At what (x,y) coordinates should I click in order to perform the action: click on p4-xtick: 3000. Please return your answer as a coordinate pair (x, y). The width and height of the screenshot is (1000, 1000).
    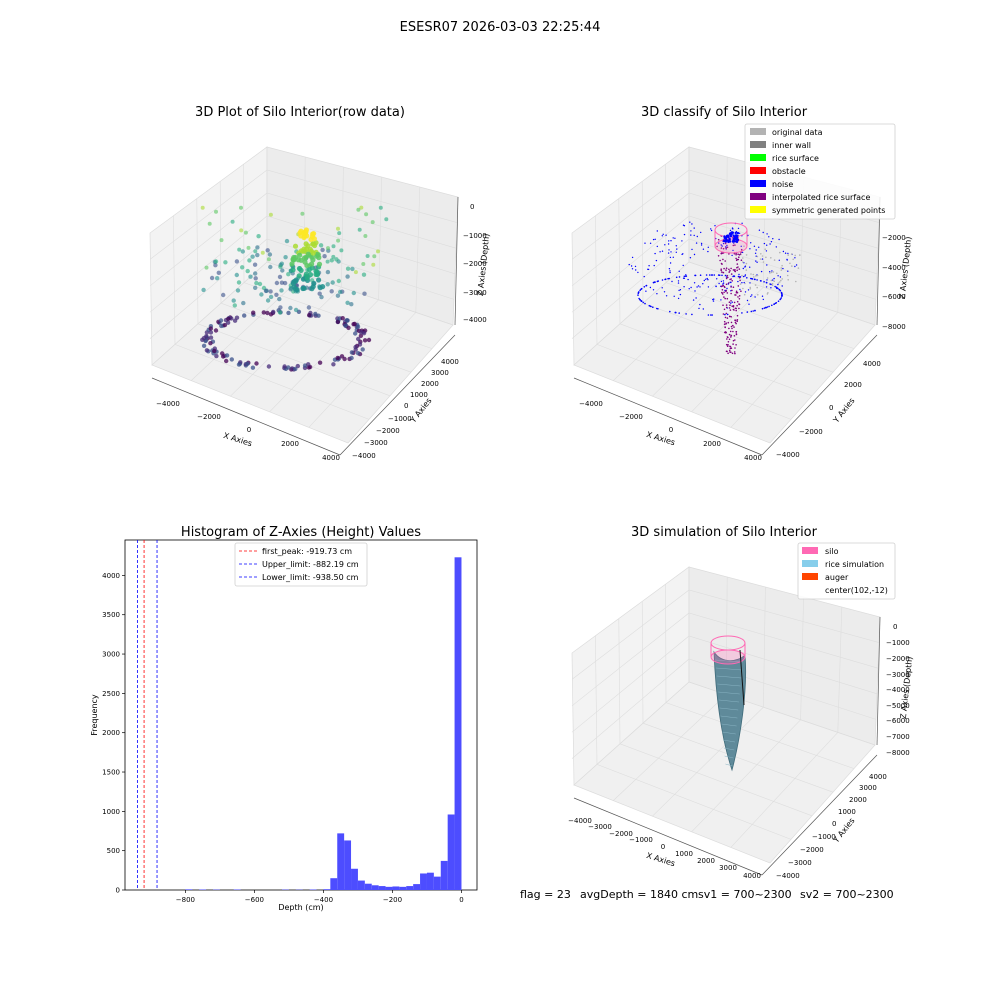
    Looking at the image, I should click on (728, 868).